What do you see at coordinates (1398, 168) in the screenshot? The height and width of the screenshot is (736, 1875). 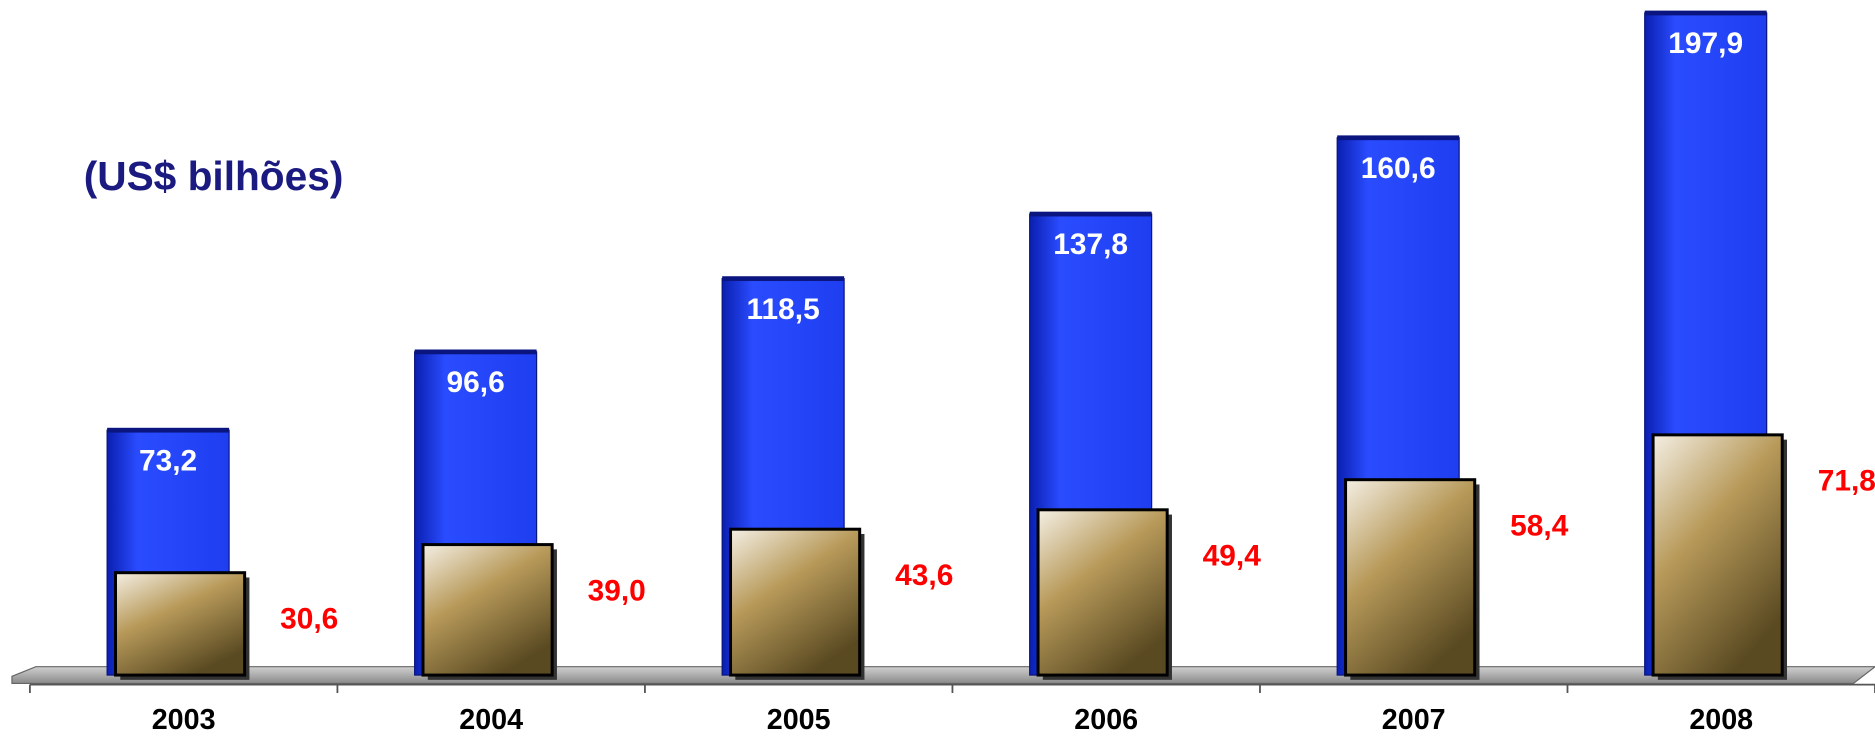 I see `value-label: 160,6` at bounding box center [1398, 168].